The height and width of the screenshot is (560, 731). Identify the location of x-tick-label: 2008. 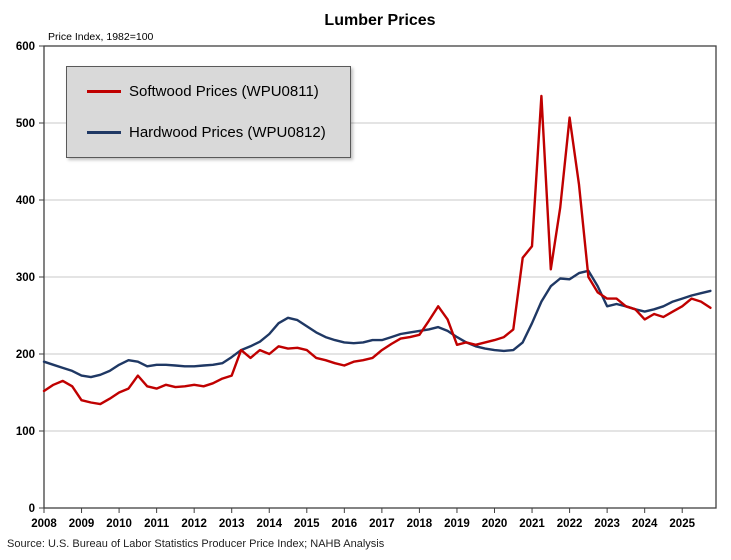
(44, 524).